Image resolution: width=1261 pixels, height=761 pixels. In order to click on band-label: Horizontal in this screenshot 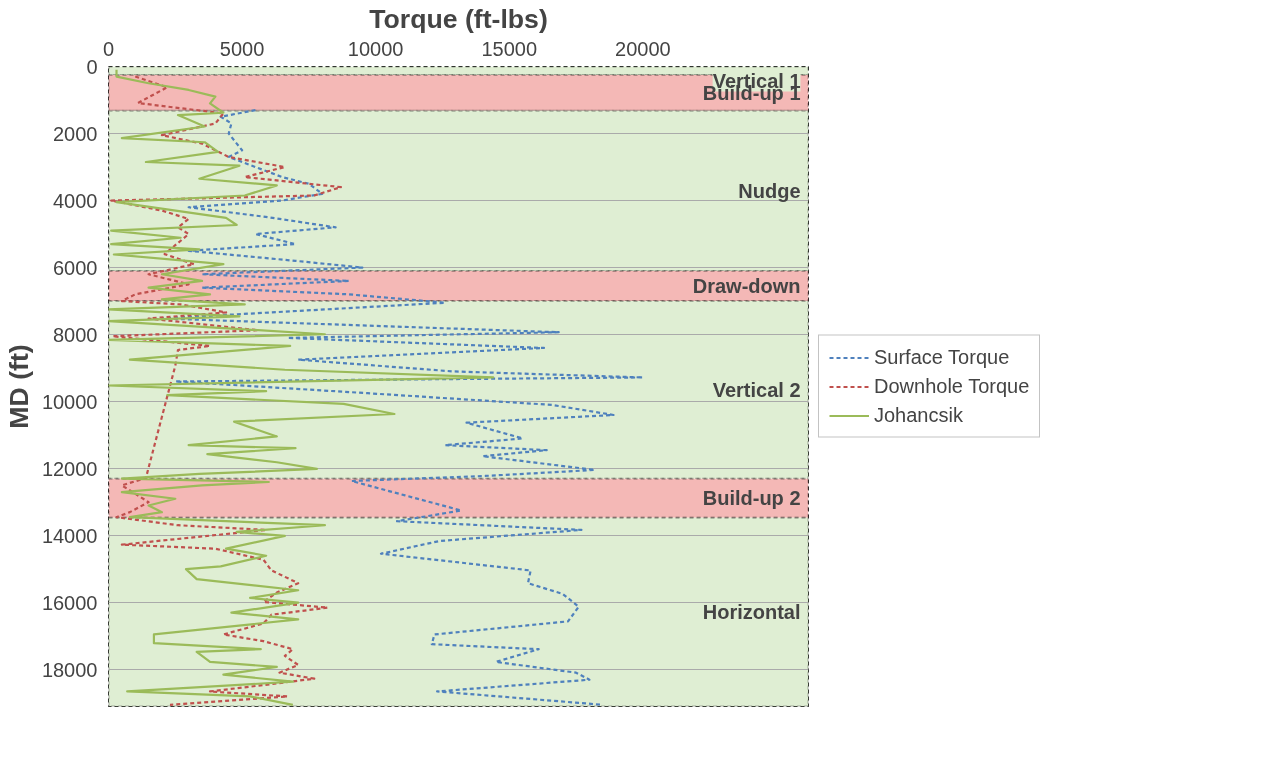, I will do `click(751, 612)`.